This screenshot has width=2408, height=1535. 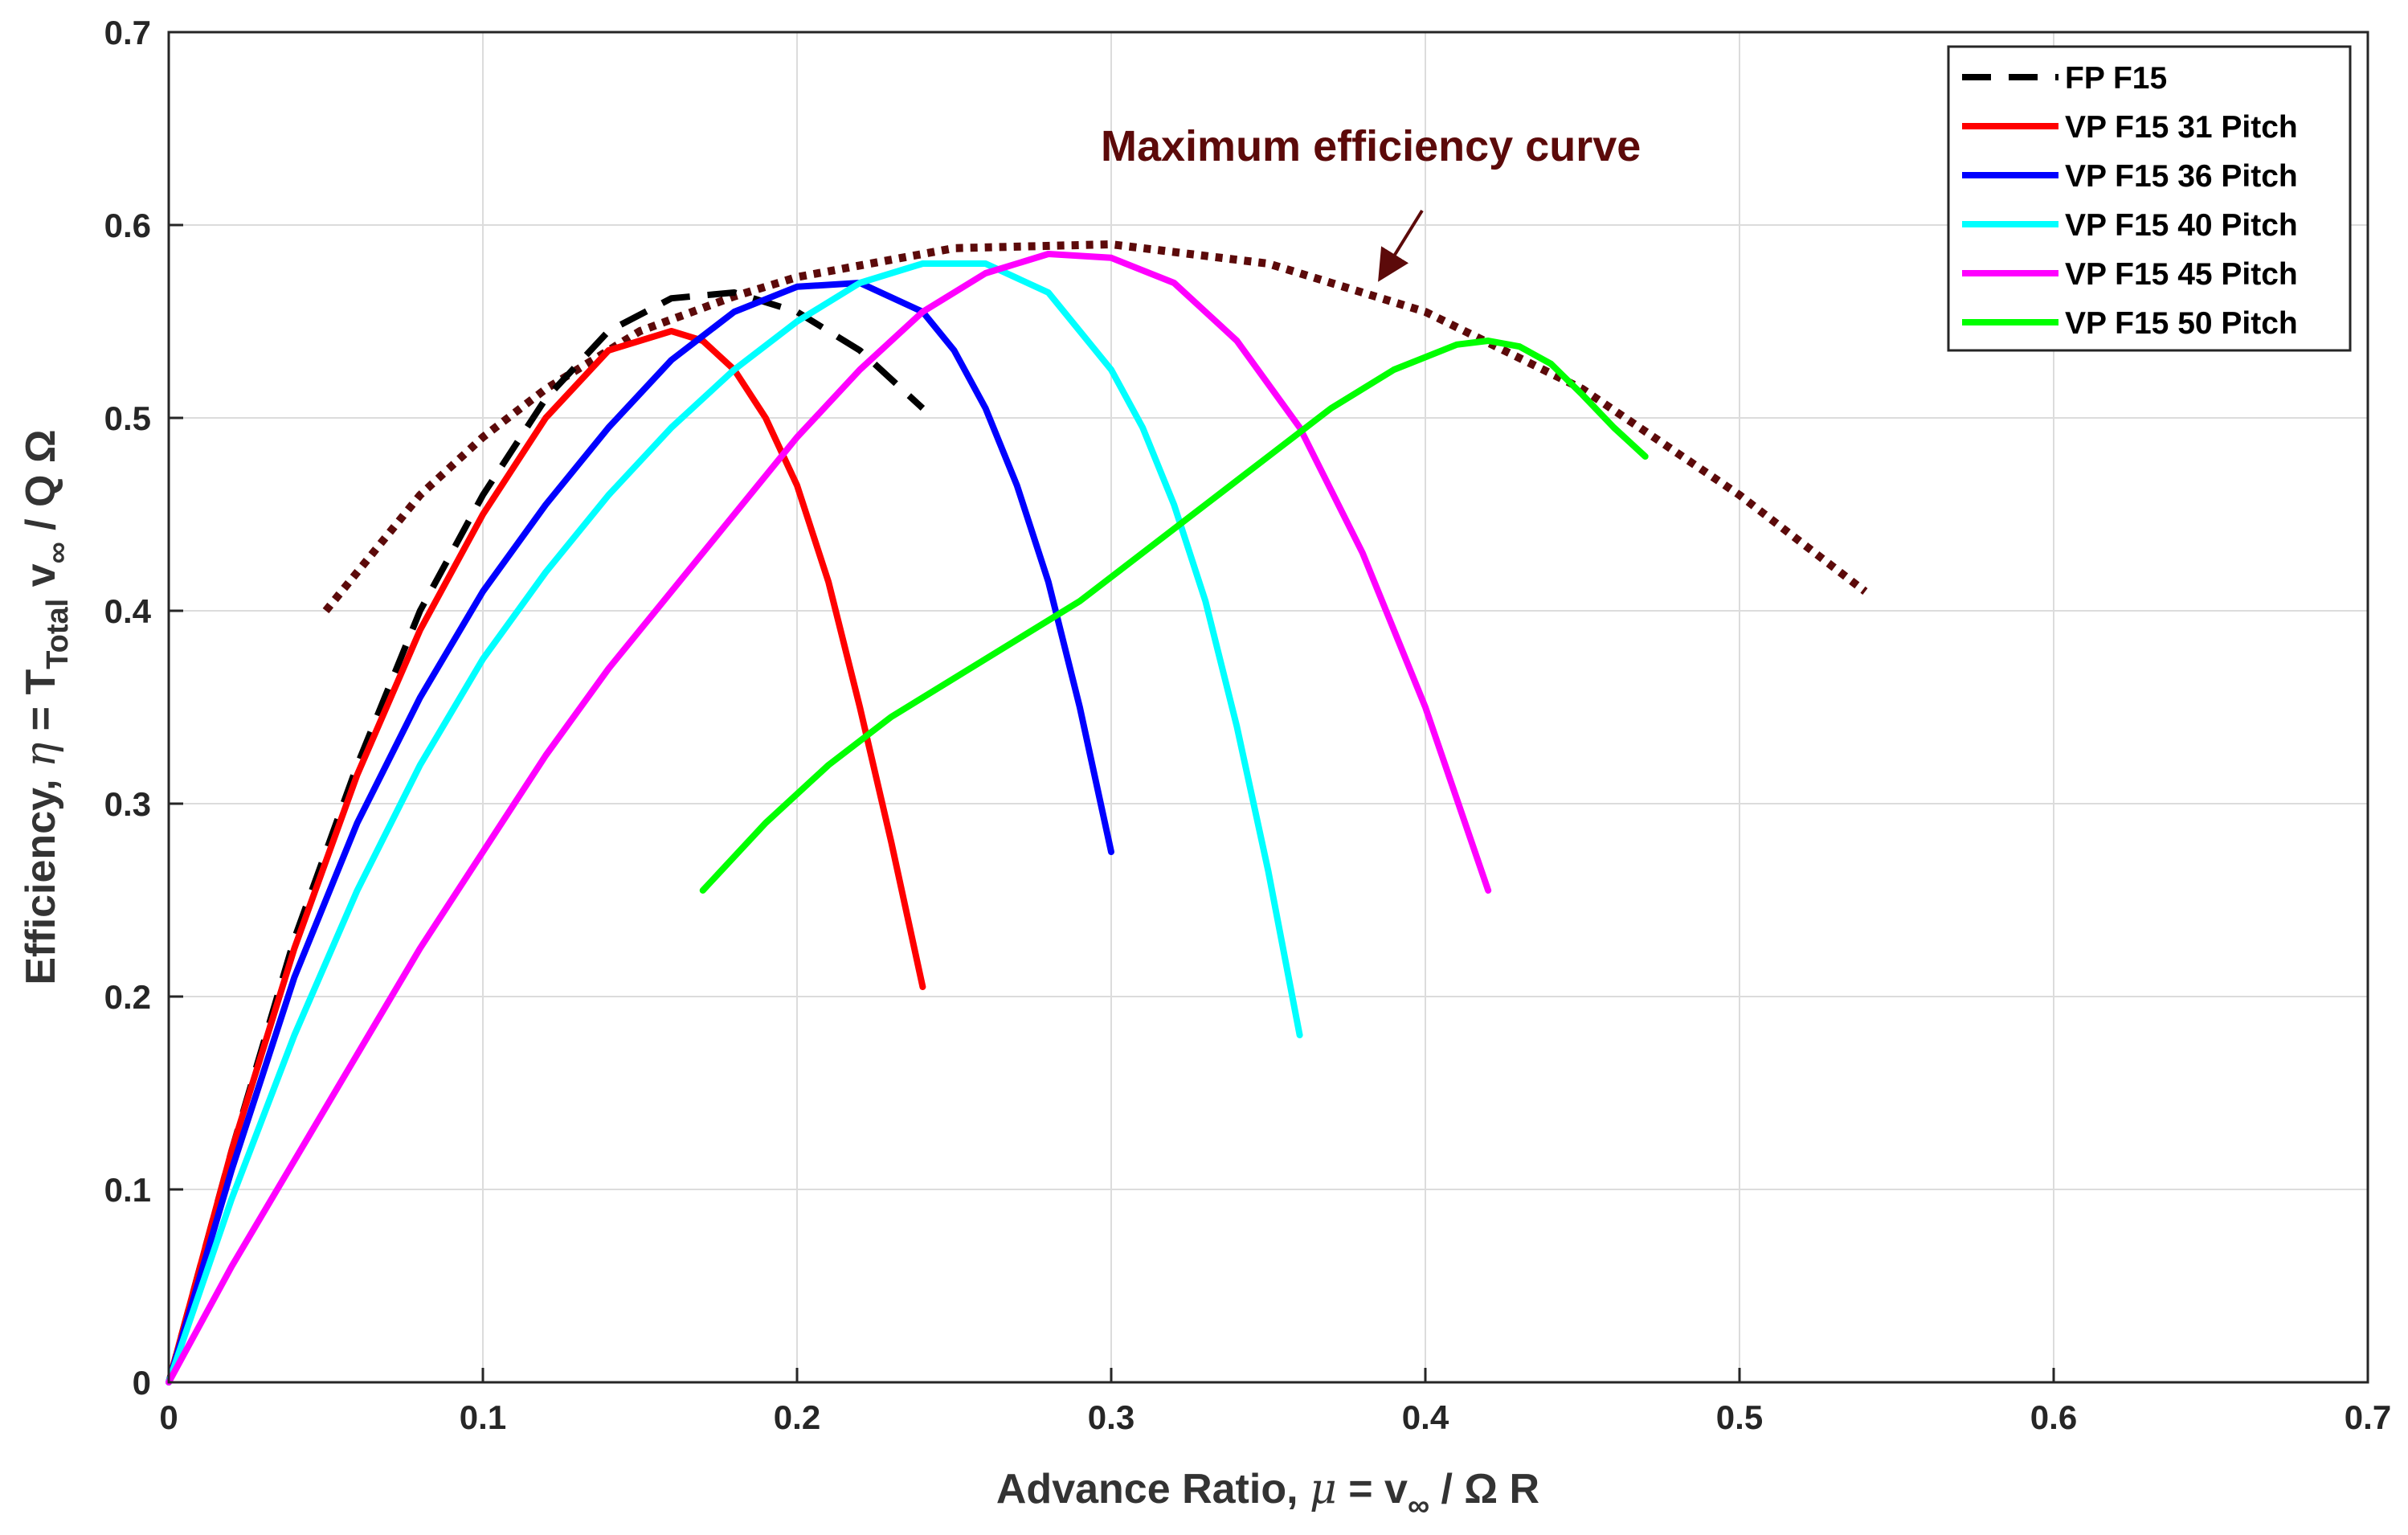 What do you see at coordinates (168, 1417) in the screenshot?
I see `x-tick-label: 0` at bounding box center [168, 1417].